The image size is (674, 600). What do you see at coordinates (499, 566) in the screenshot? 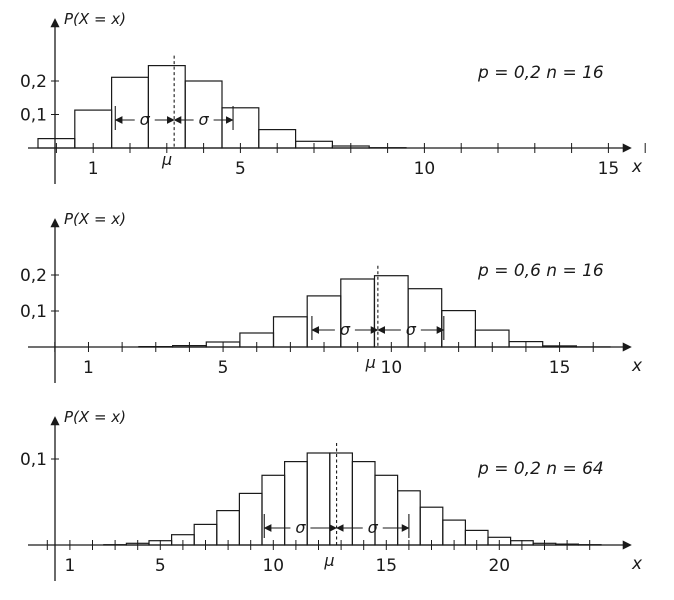
I see `x-tick-label-20: 20` at bounding box center [499, 566].